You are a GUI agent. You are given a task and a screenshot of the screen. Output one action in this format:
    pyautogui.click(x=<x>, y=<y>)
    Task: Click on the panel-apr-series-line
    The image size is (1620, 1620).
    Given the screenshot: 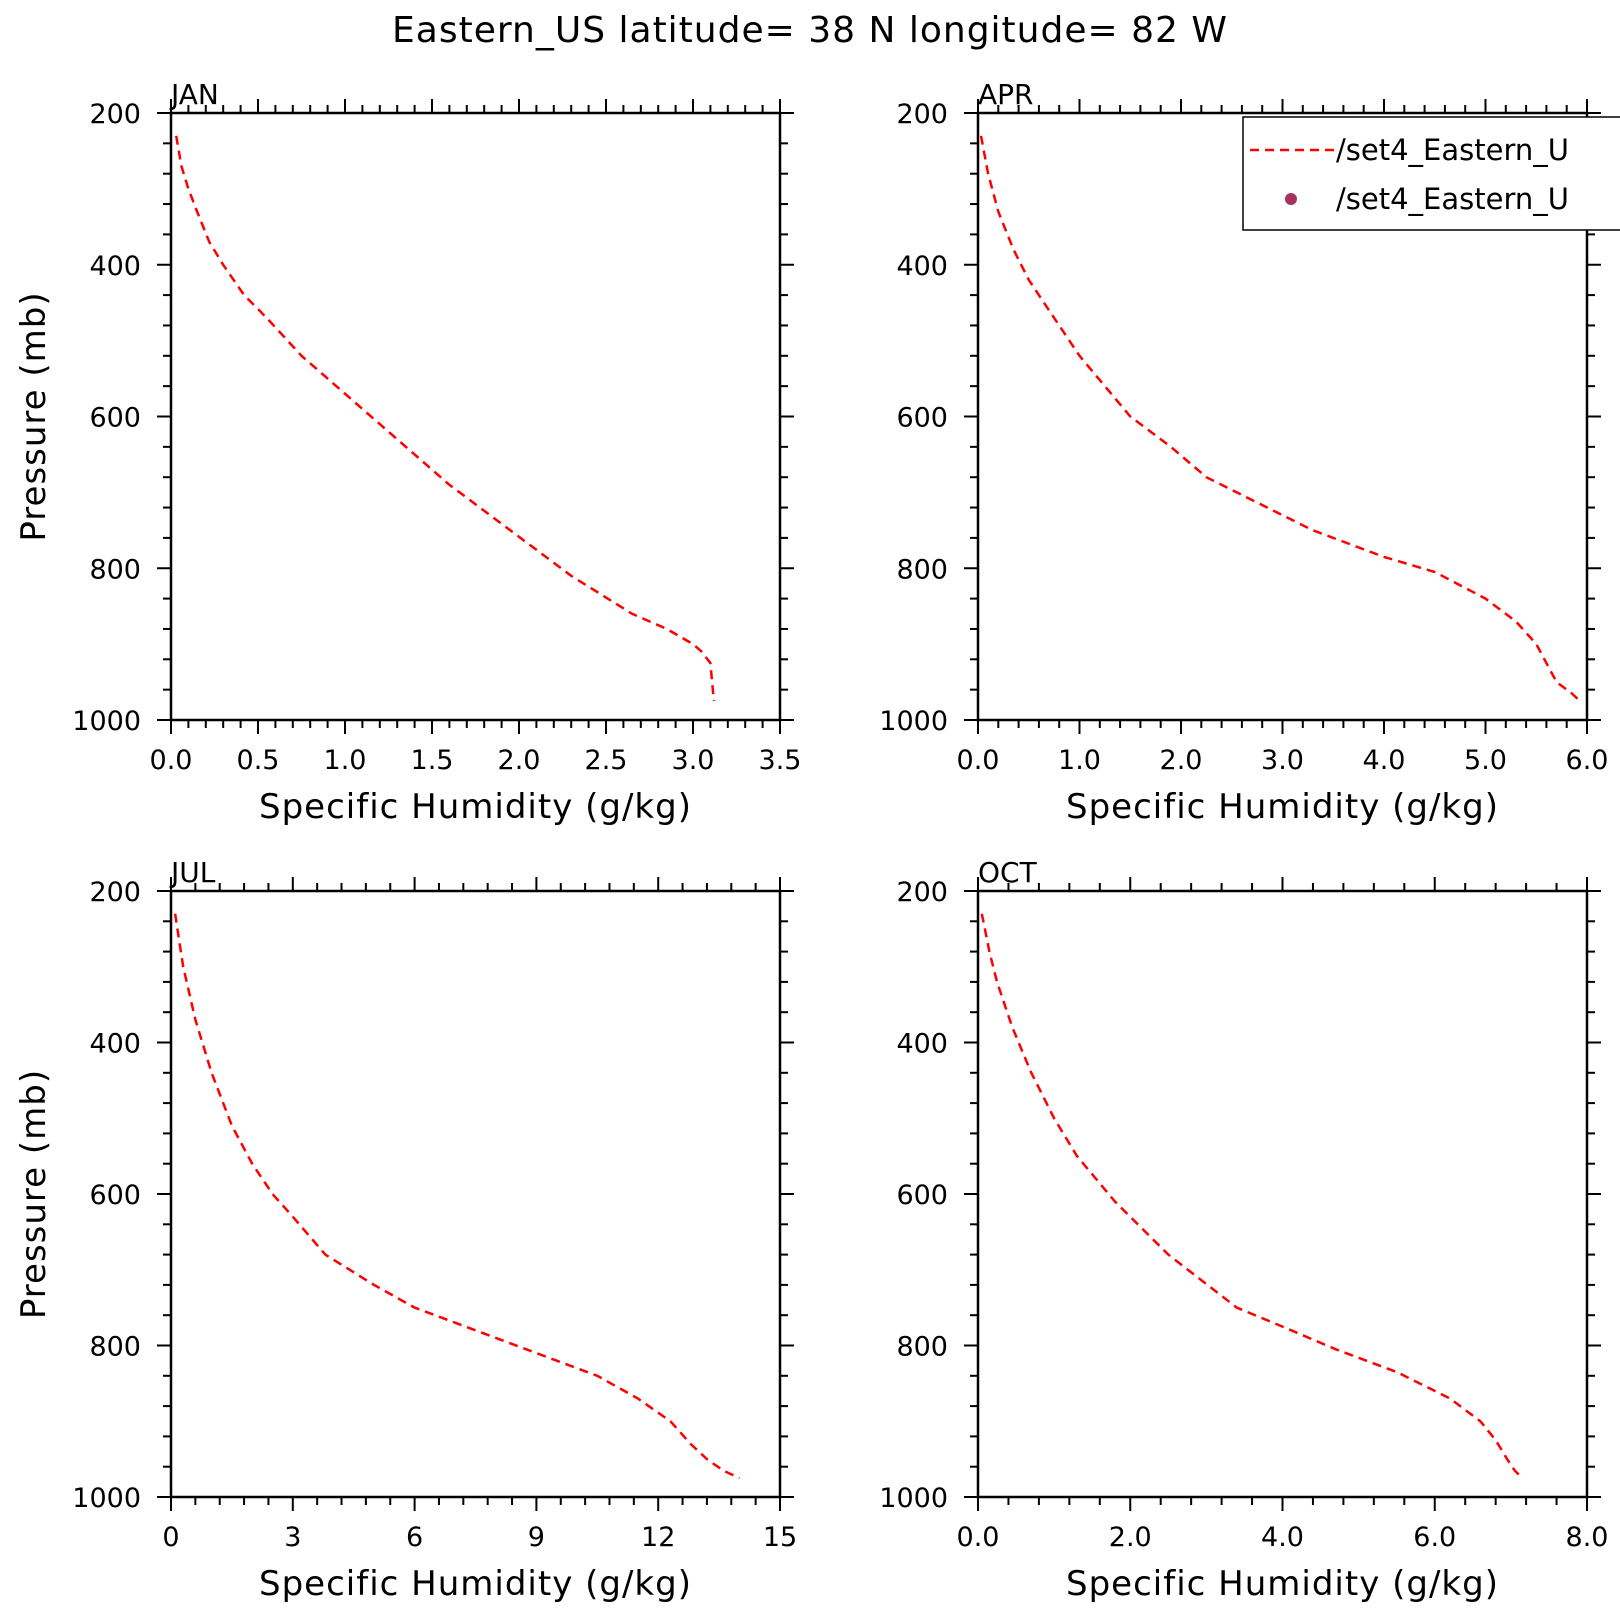 What is the action you would take?
    pyautogui.click(x=1280, y=418)
    